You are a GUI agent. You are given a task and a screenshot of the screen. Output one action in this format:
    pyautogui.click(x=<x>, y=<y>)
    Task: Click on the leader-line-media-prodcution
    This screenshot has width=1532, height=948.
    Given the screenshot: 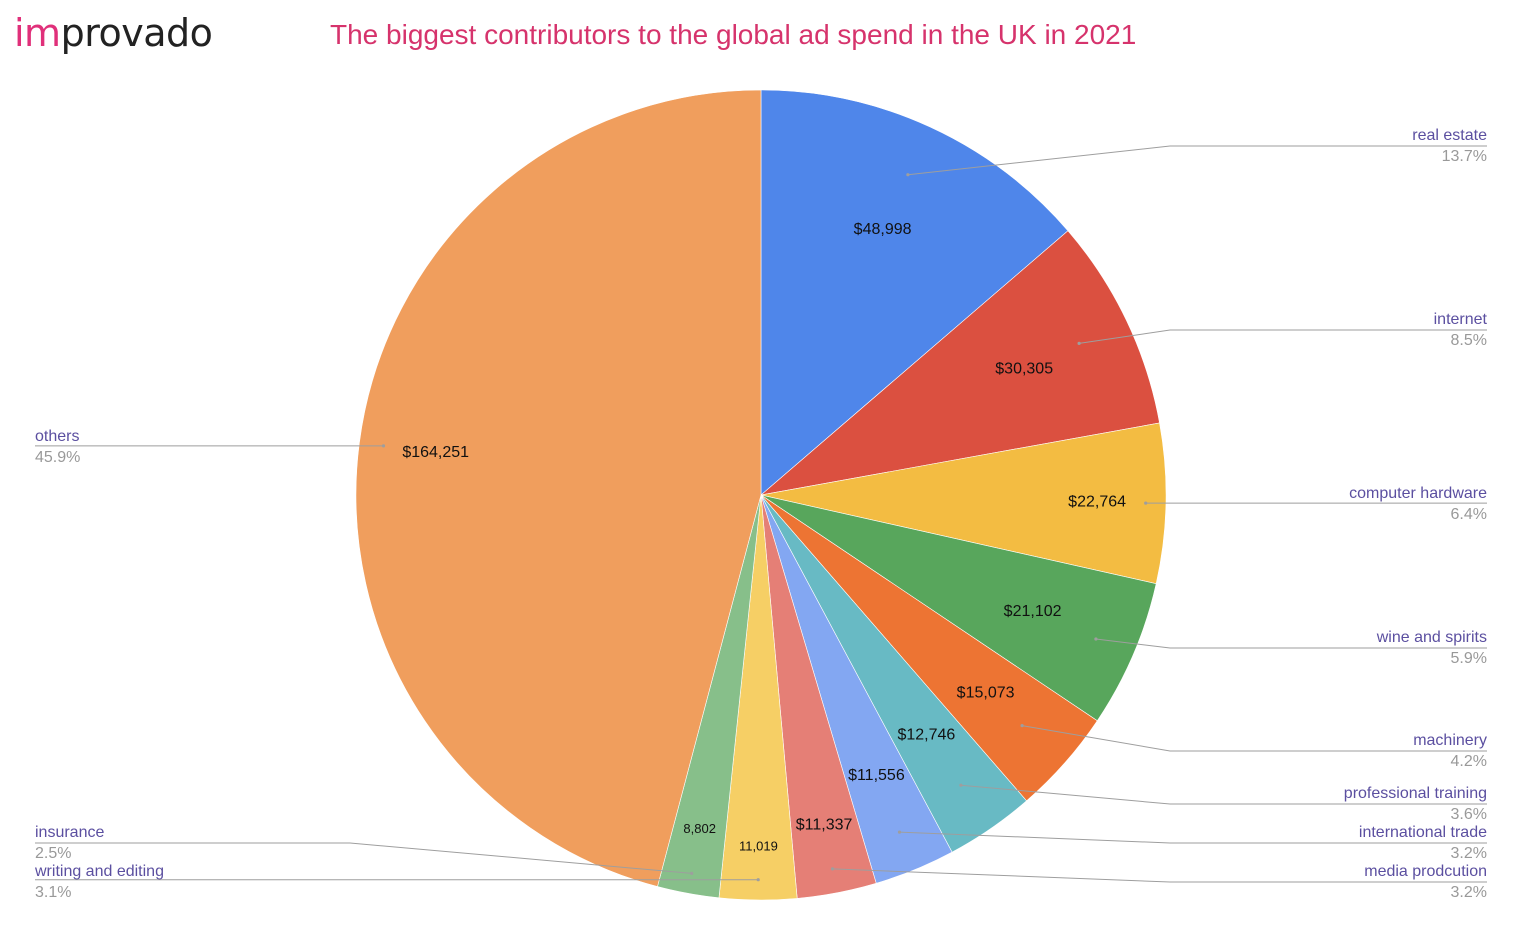 What is the action you would take?
    pyautogui.click(x=1159, y=875)
    